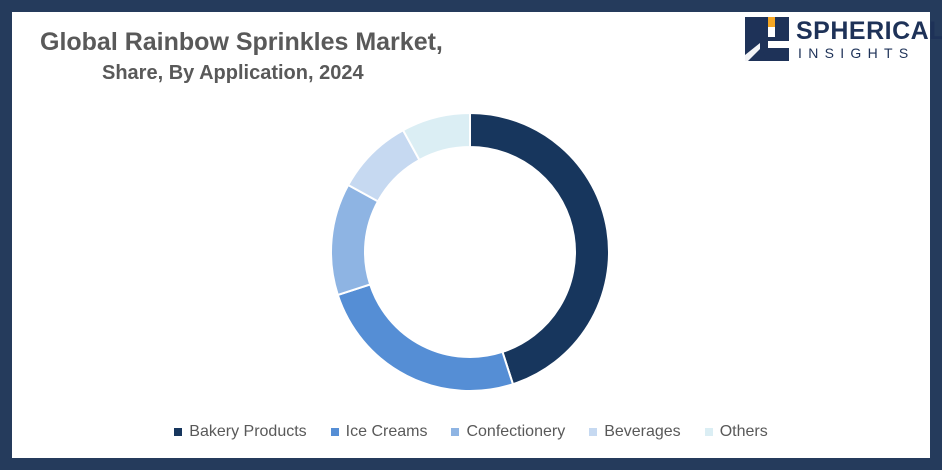 This screenshot has height=470, width=942. I want to click on legend-item-ice-creams: Ice Creams, so click(379, 432).